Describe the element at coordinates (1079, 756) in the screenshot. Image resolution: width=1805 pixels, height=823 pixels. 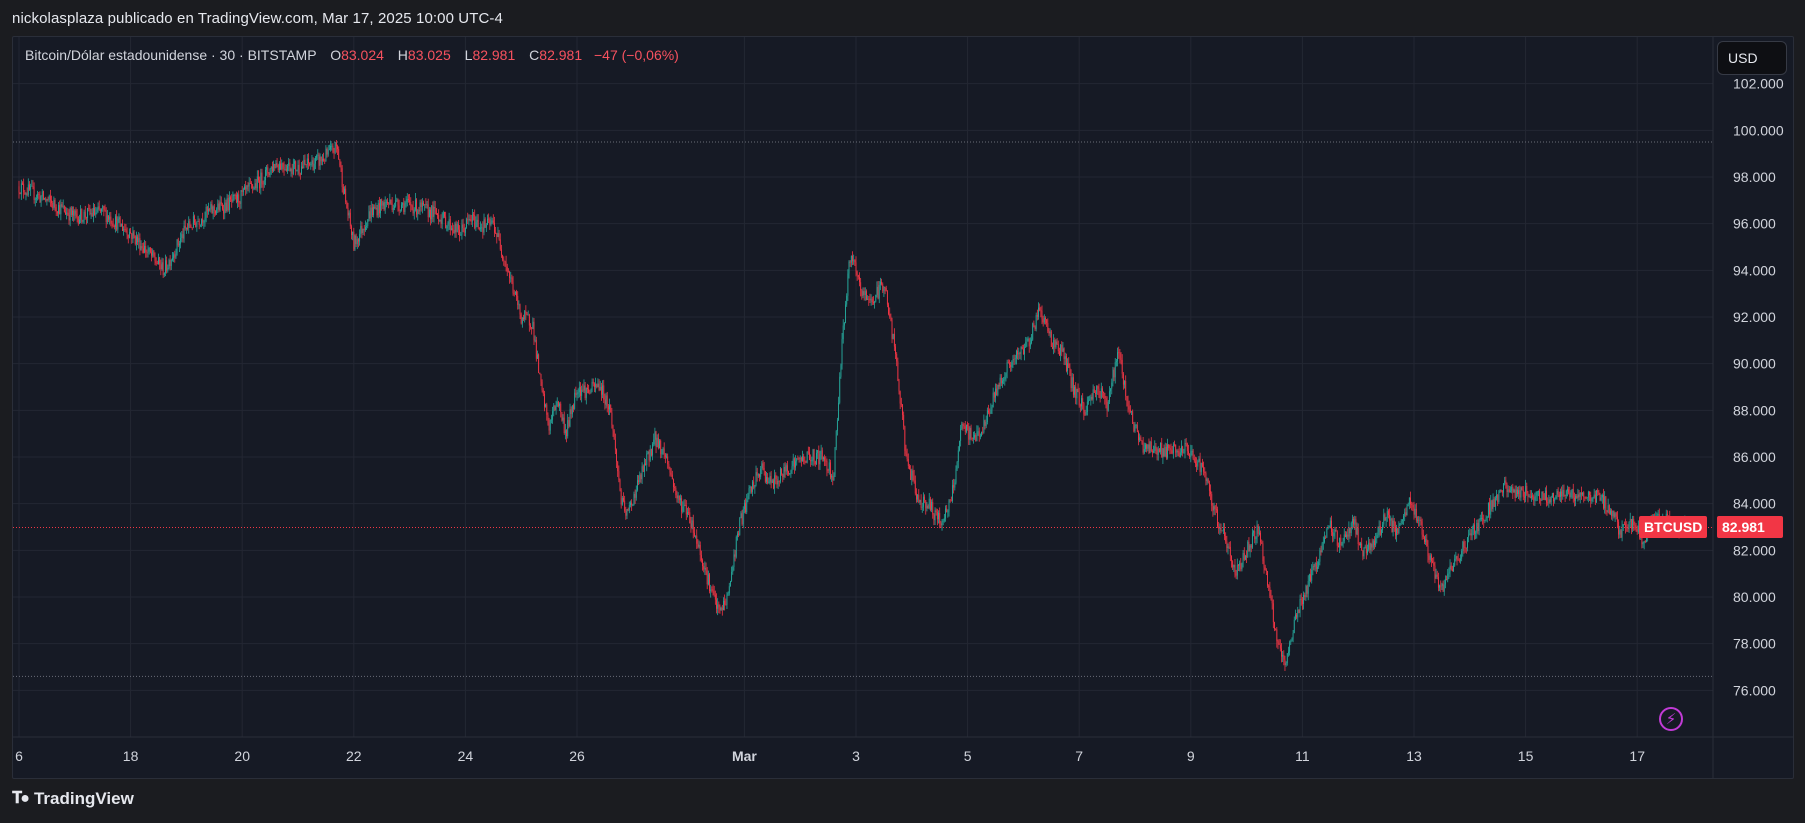
I see `x-tick-label: 7` at that location.